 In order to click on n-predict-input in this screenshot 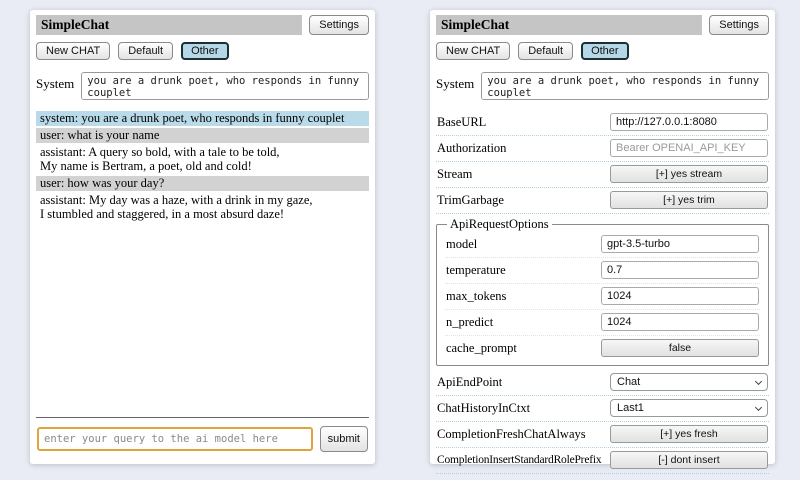, I will do `click(680, 322)`.